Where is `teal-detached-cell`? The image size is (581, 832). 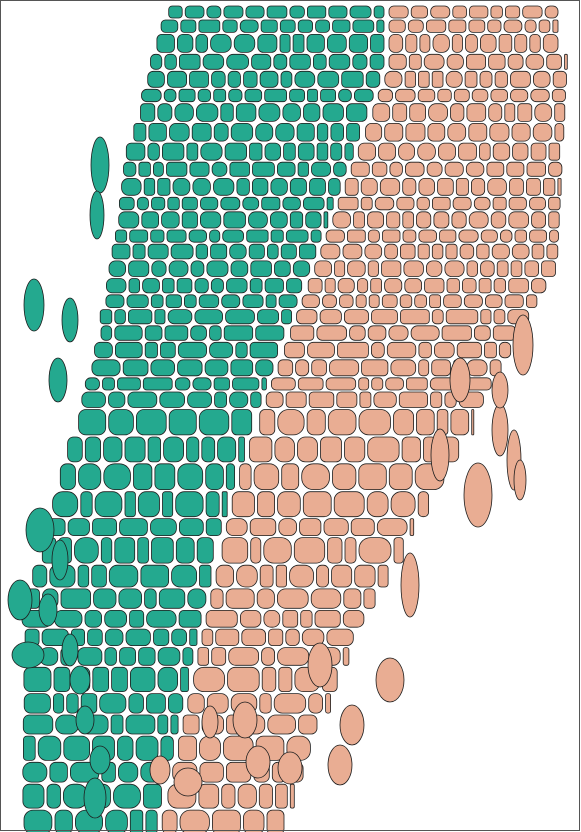 teal-detached-cell is located at coordinates (40, 530).